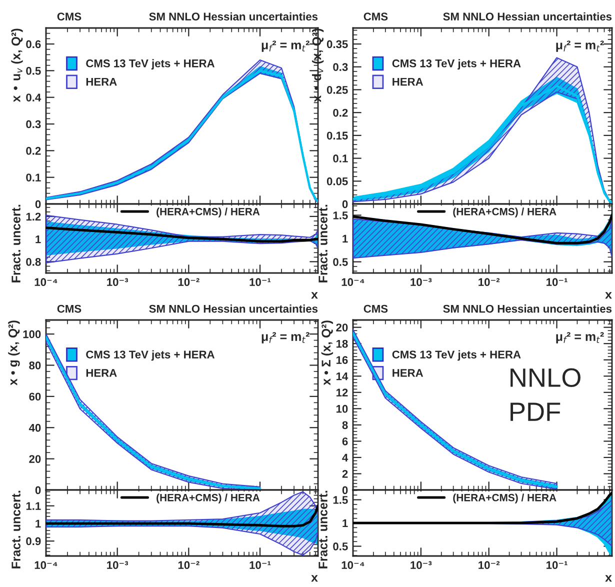  Describe the element at coordinates (33, 216) in the screenshot. I see `y-tick-label: 1.2` at that location.